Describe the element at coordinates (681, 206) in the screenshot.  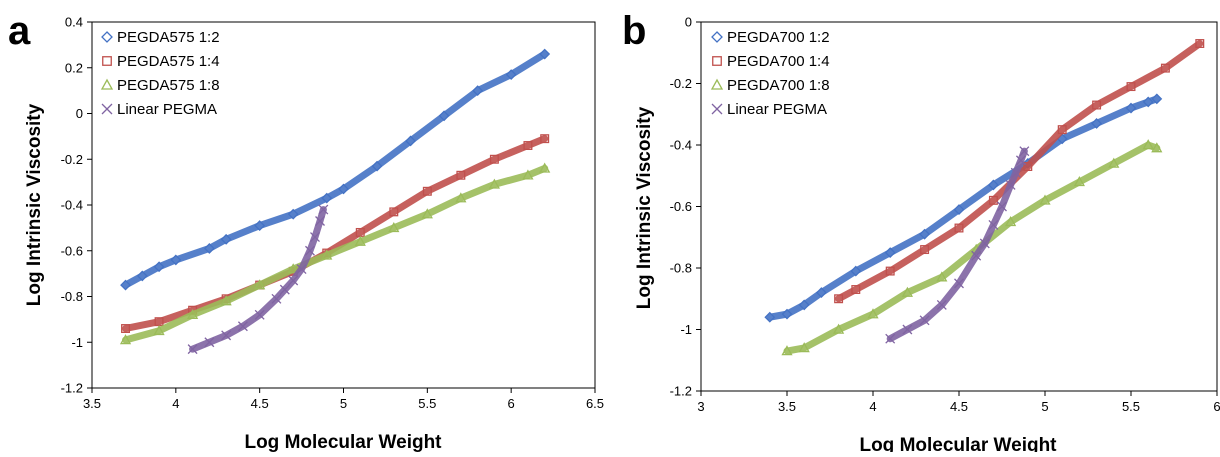
I see `y-tick-label: -0.6` at that location.